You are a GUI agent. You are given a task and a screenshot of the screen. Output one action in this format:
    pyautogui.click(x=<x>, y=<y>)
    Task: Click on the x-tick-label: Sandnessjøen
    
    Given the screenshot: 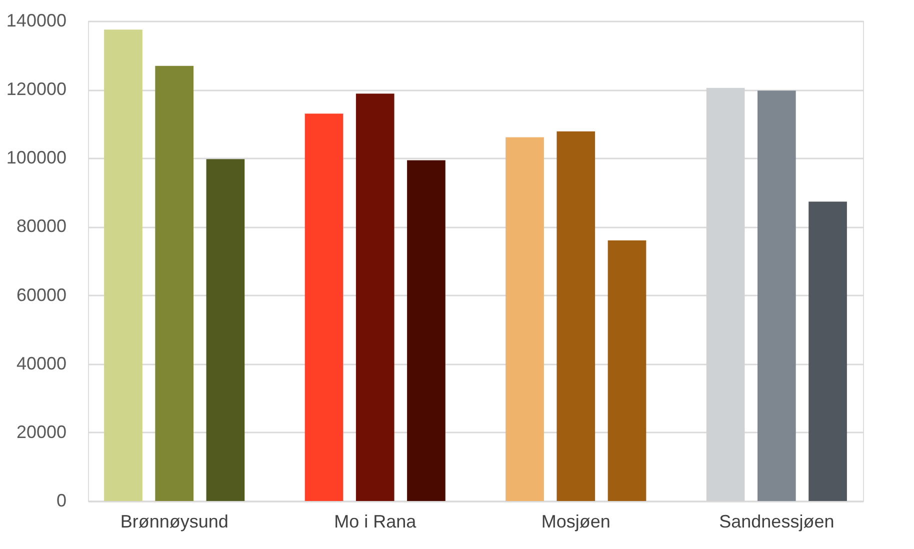 What is the action you would take?
    pyautogui.click(x=776, y=522)
    